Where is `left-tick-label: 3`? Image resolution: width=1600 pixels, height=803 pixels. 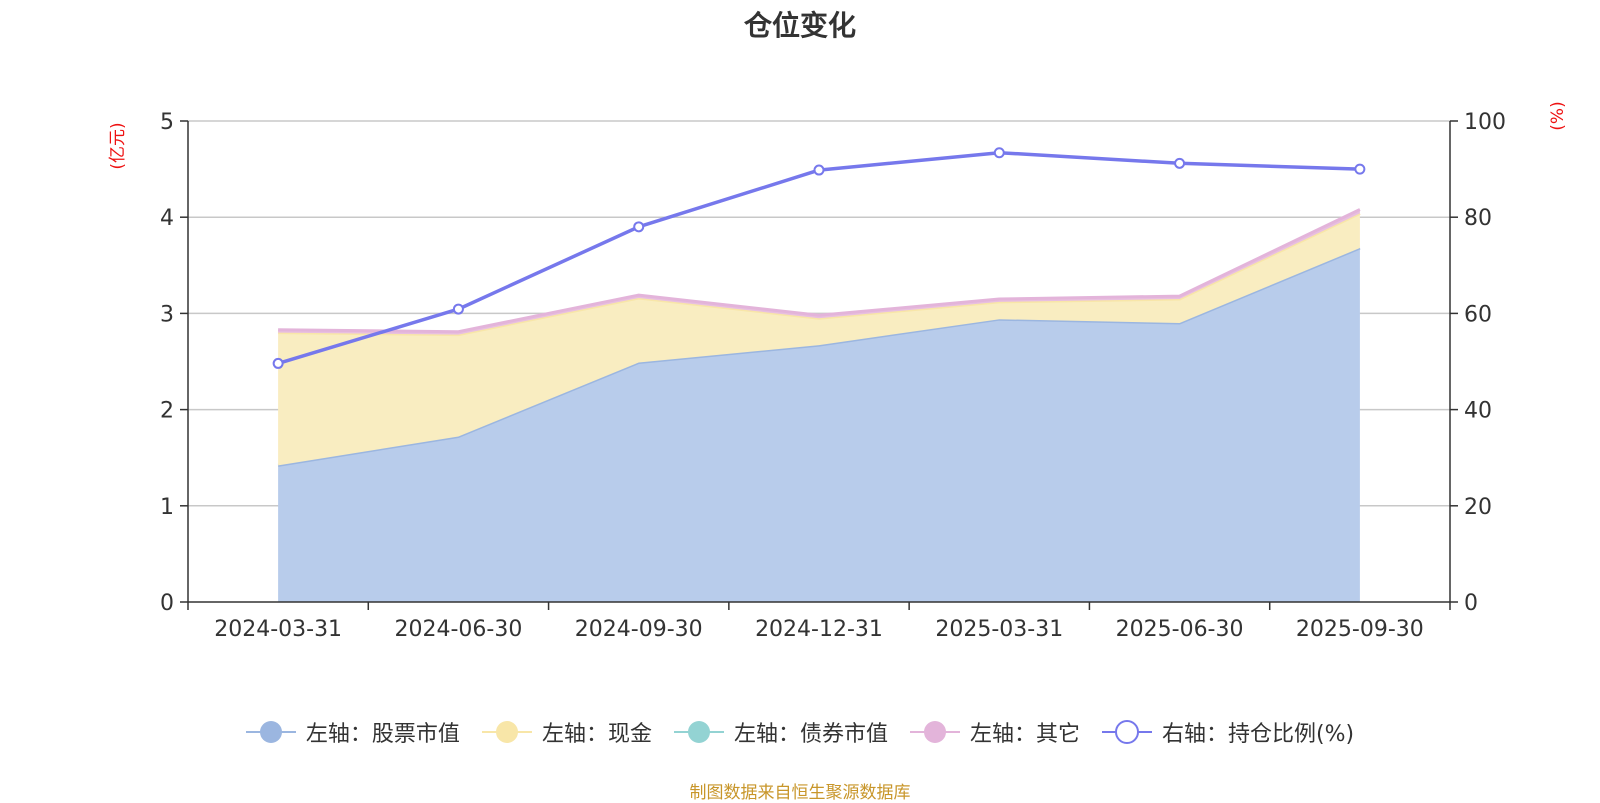
left-tick-label: 3 is located at coordinates (167, 314).